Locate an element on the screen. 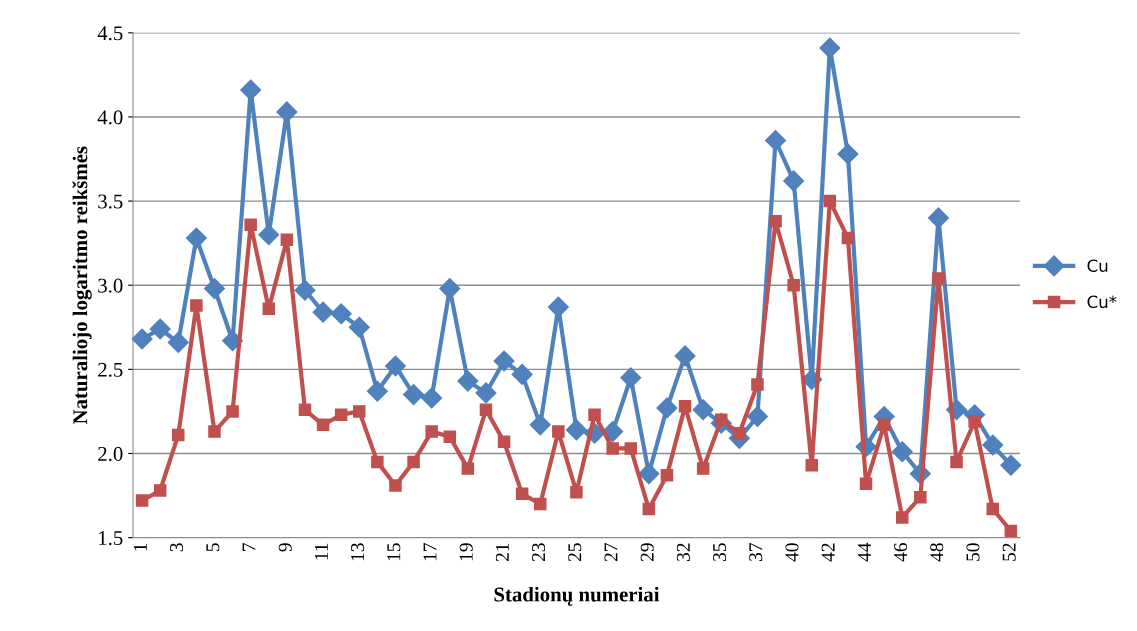 Image resolution: width=1137 pixels, height=631 pixels. legend-label: Cu is located at coordinates (1097, 265).